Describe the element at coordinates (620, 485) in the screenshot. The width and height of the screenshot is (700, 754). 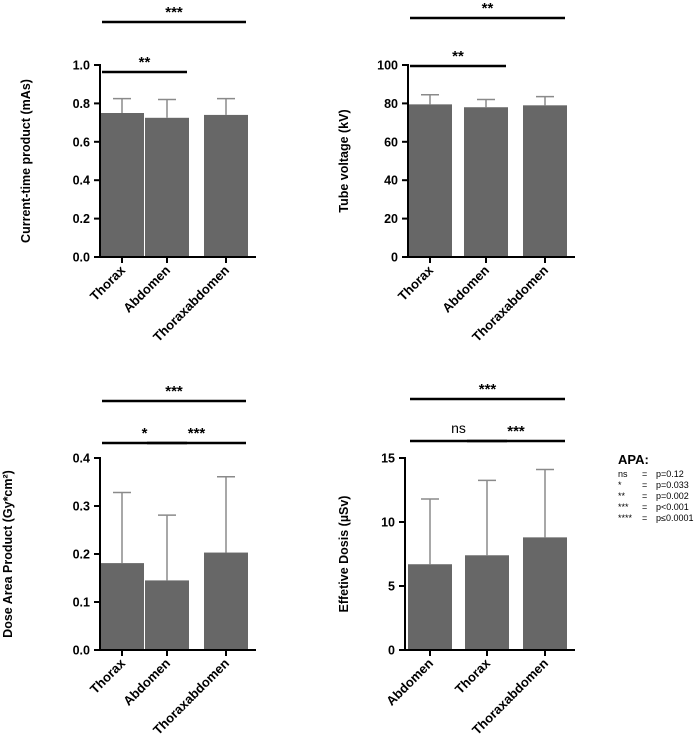
I see `legend-symbol: *` at that location.